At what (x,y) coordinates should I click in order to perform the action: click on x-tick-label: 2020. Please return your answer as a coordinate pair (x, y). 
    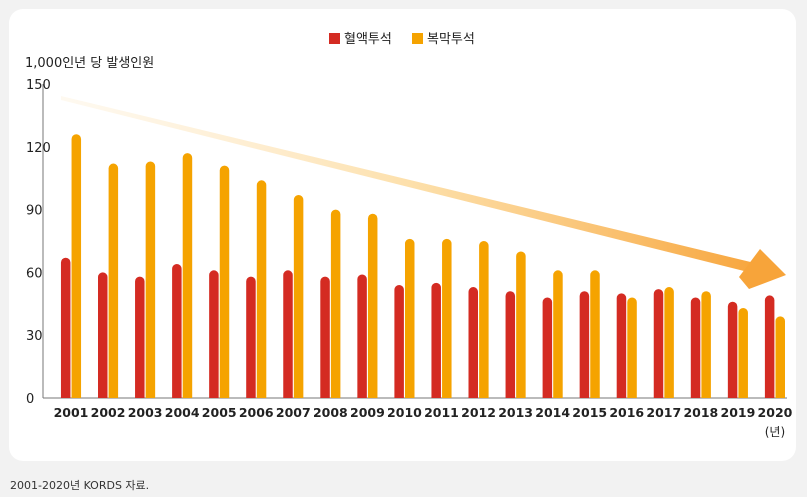
    Looking at the image, I should click on (775, 412).